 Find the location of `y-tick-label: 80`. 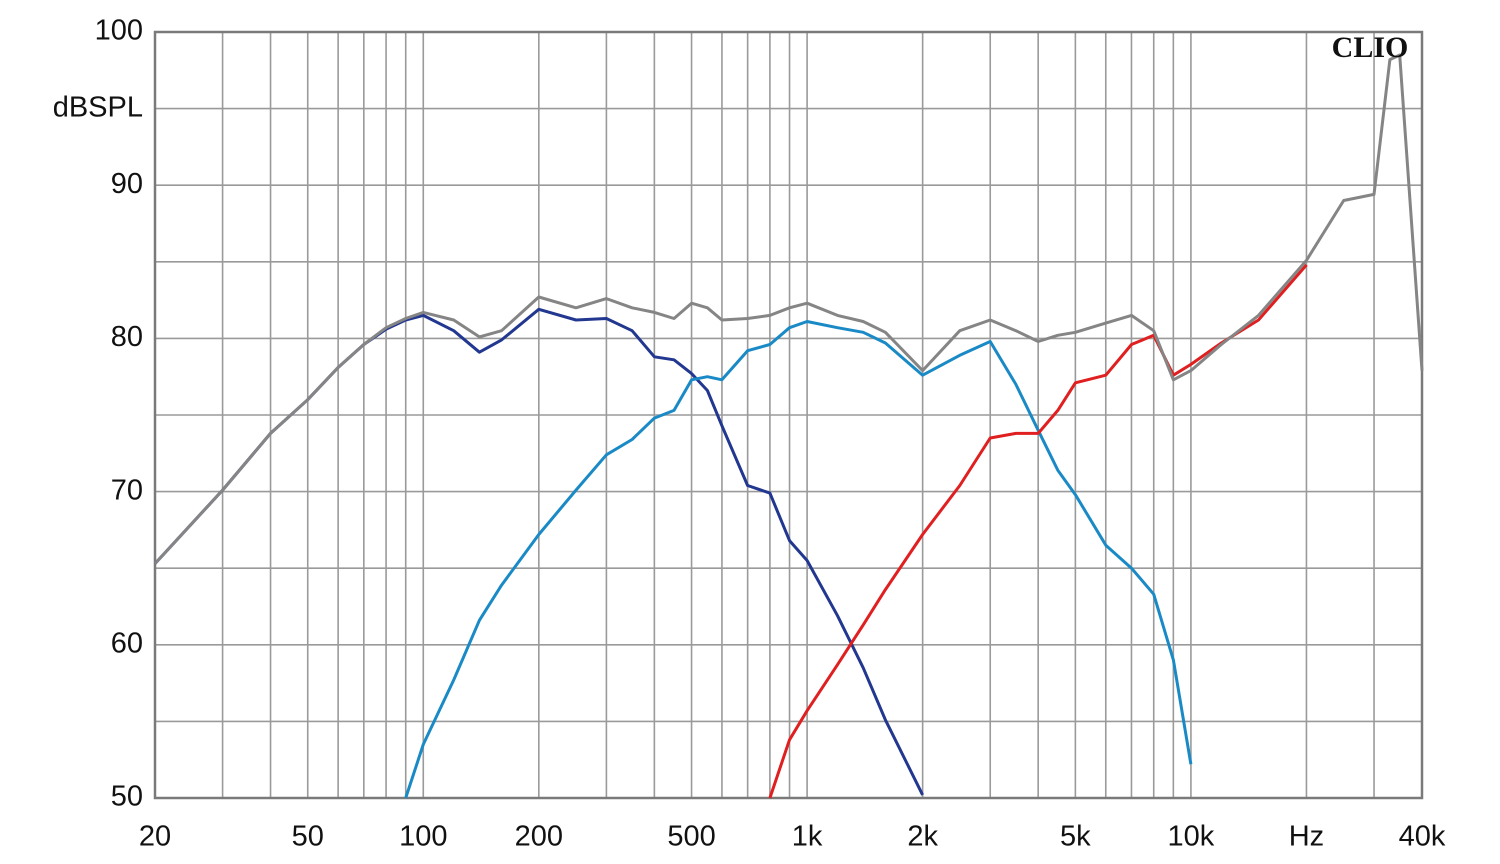

y-tick-label: 80 is located at coordinates (127, 337).